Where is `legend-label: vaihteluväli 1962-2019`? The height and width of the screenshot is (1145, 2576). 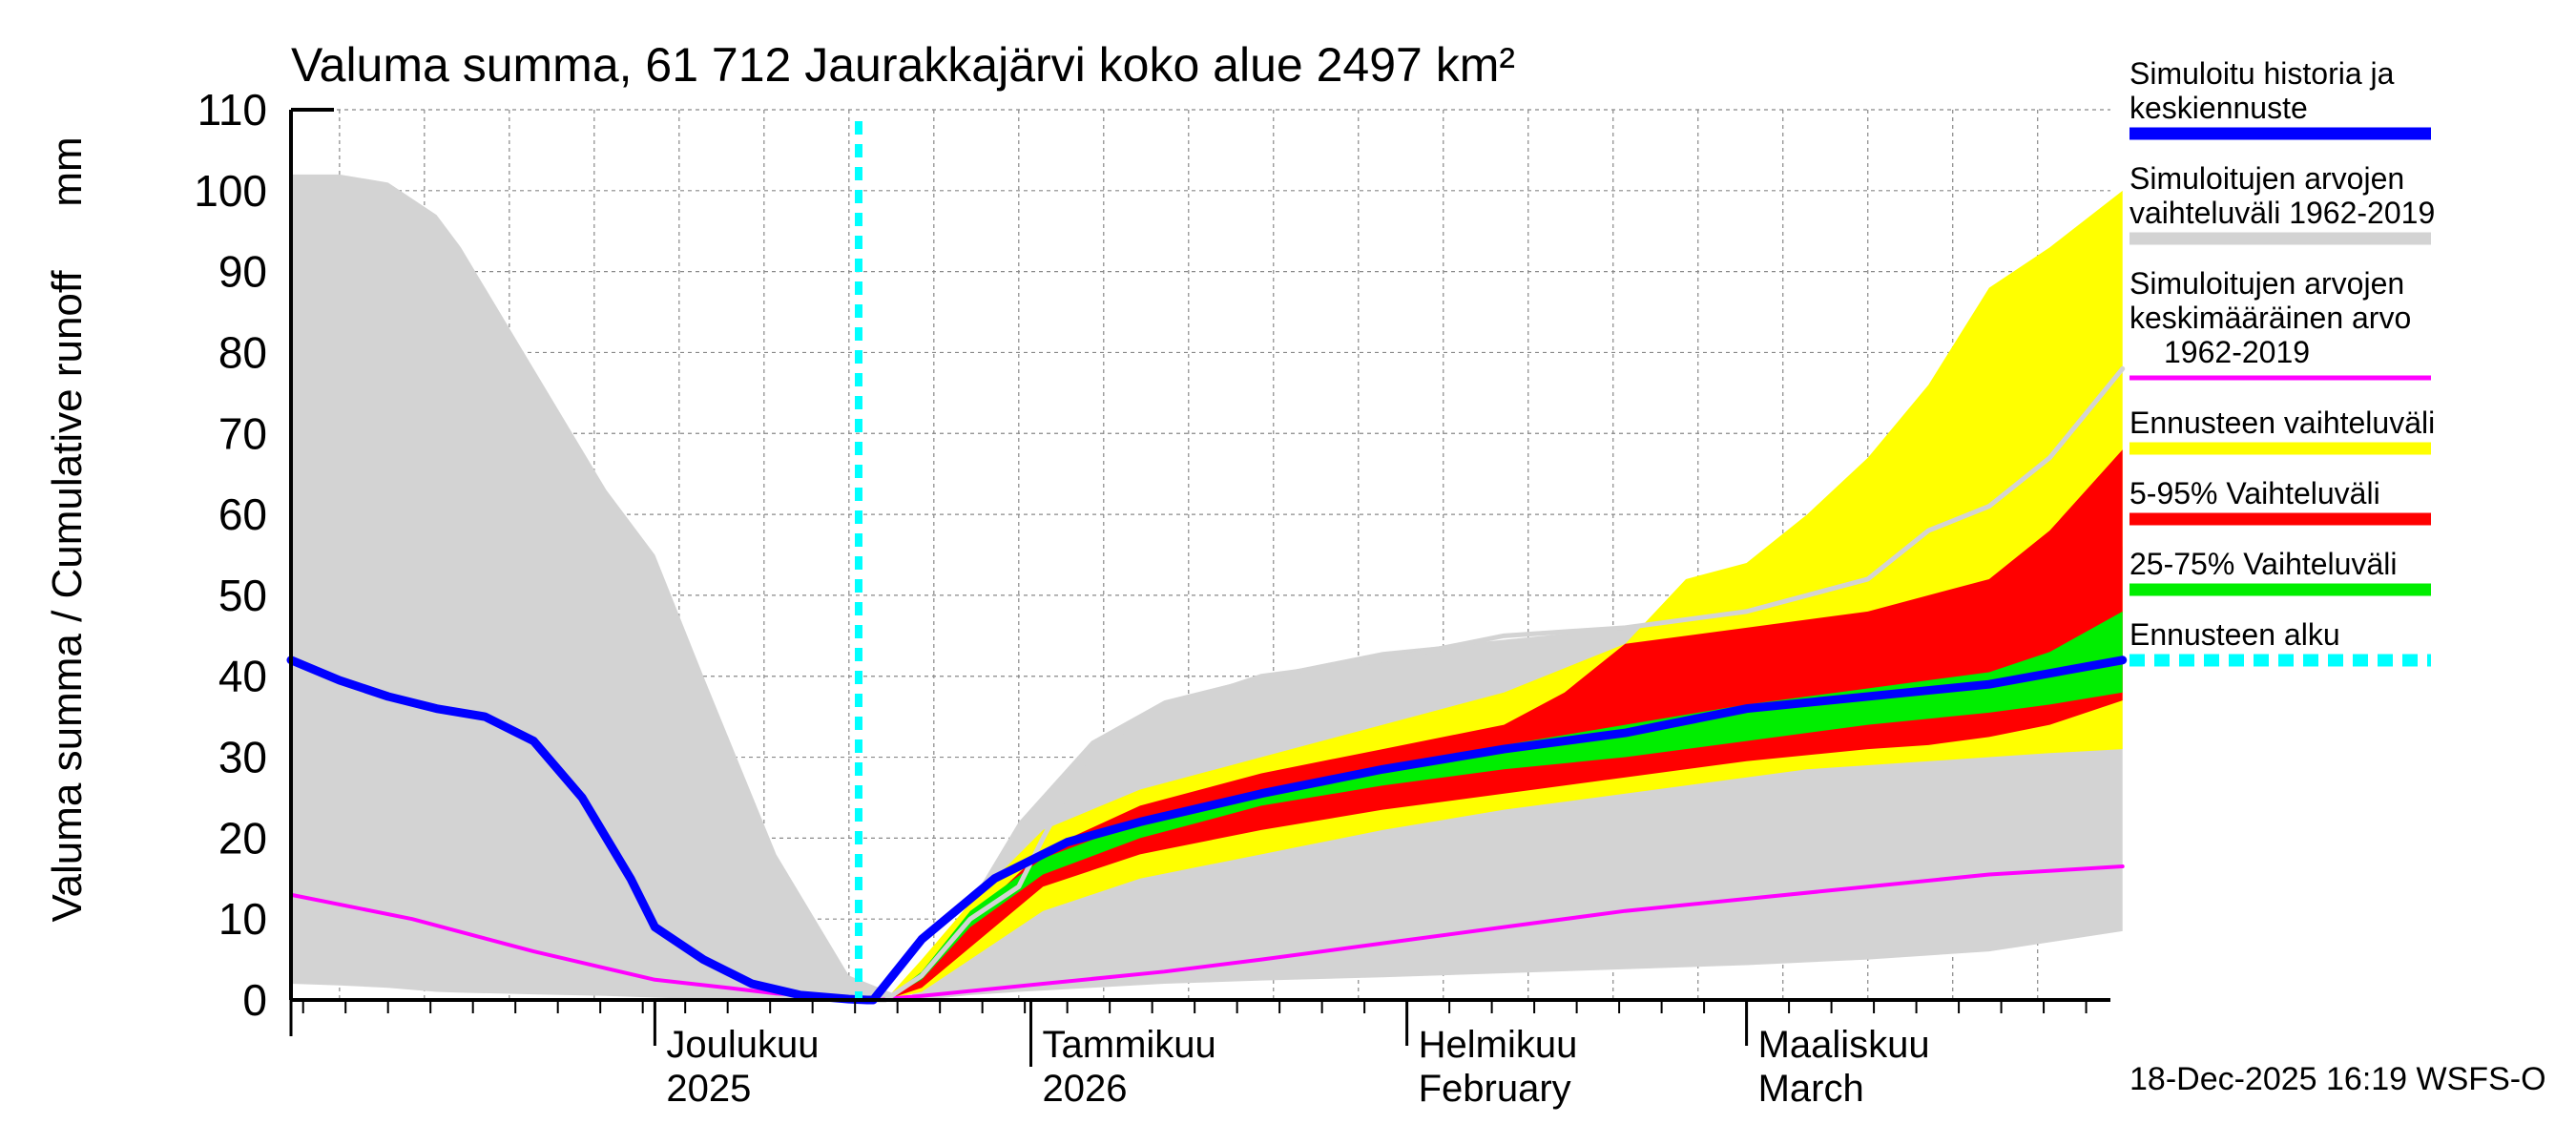
legend-label: vaihteluväli 1962-2019 is located at coordinates (2282, 213).